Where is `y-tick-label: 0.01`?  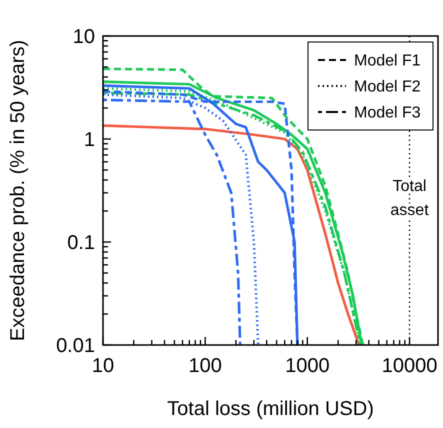 y-tick-label: 0.01 is located at coordinates (75, 346).